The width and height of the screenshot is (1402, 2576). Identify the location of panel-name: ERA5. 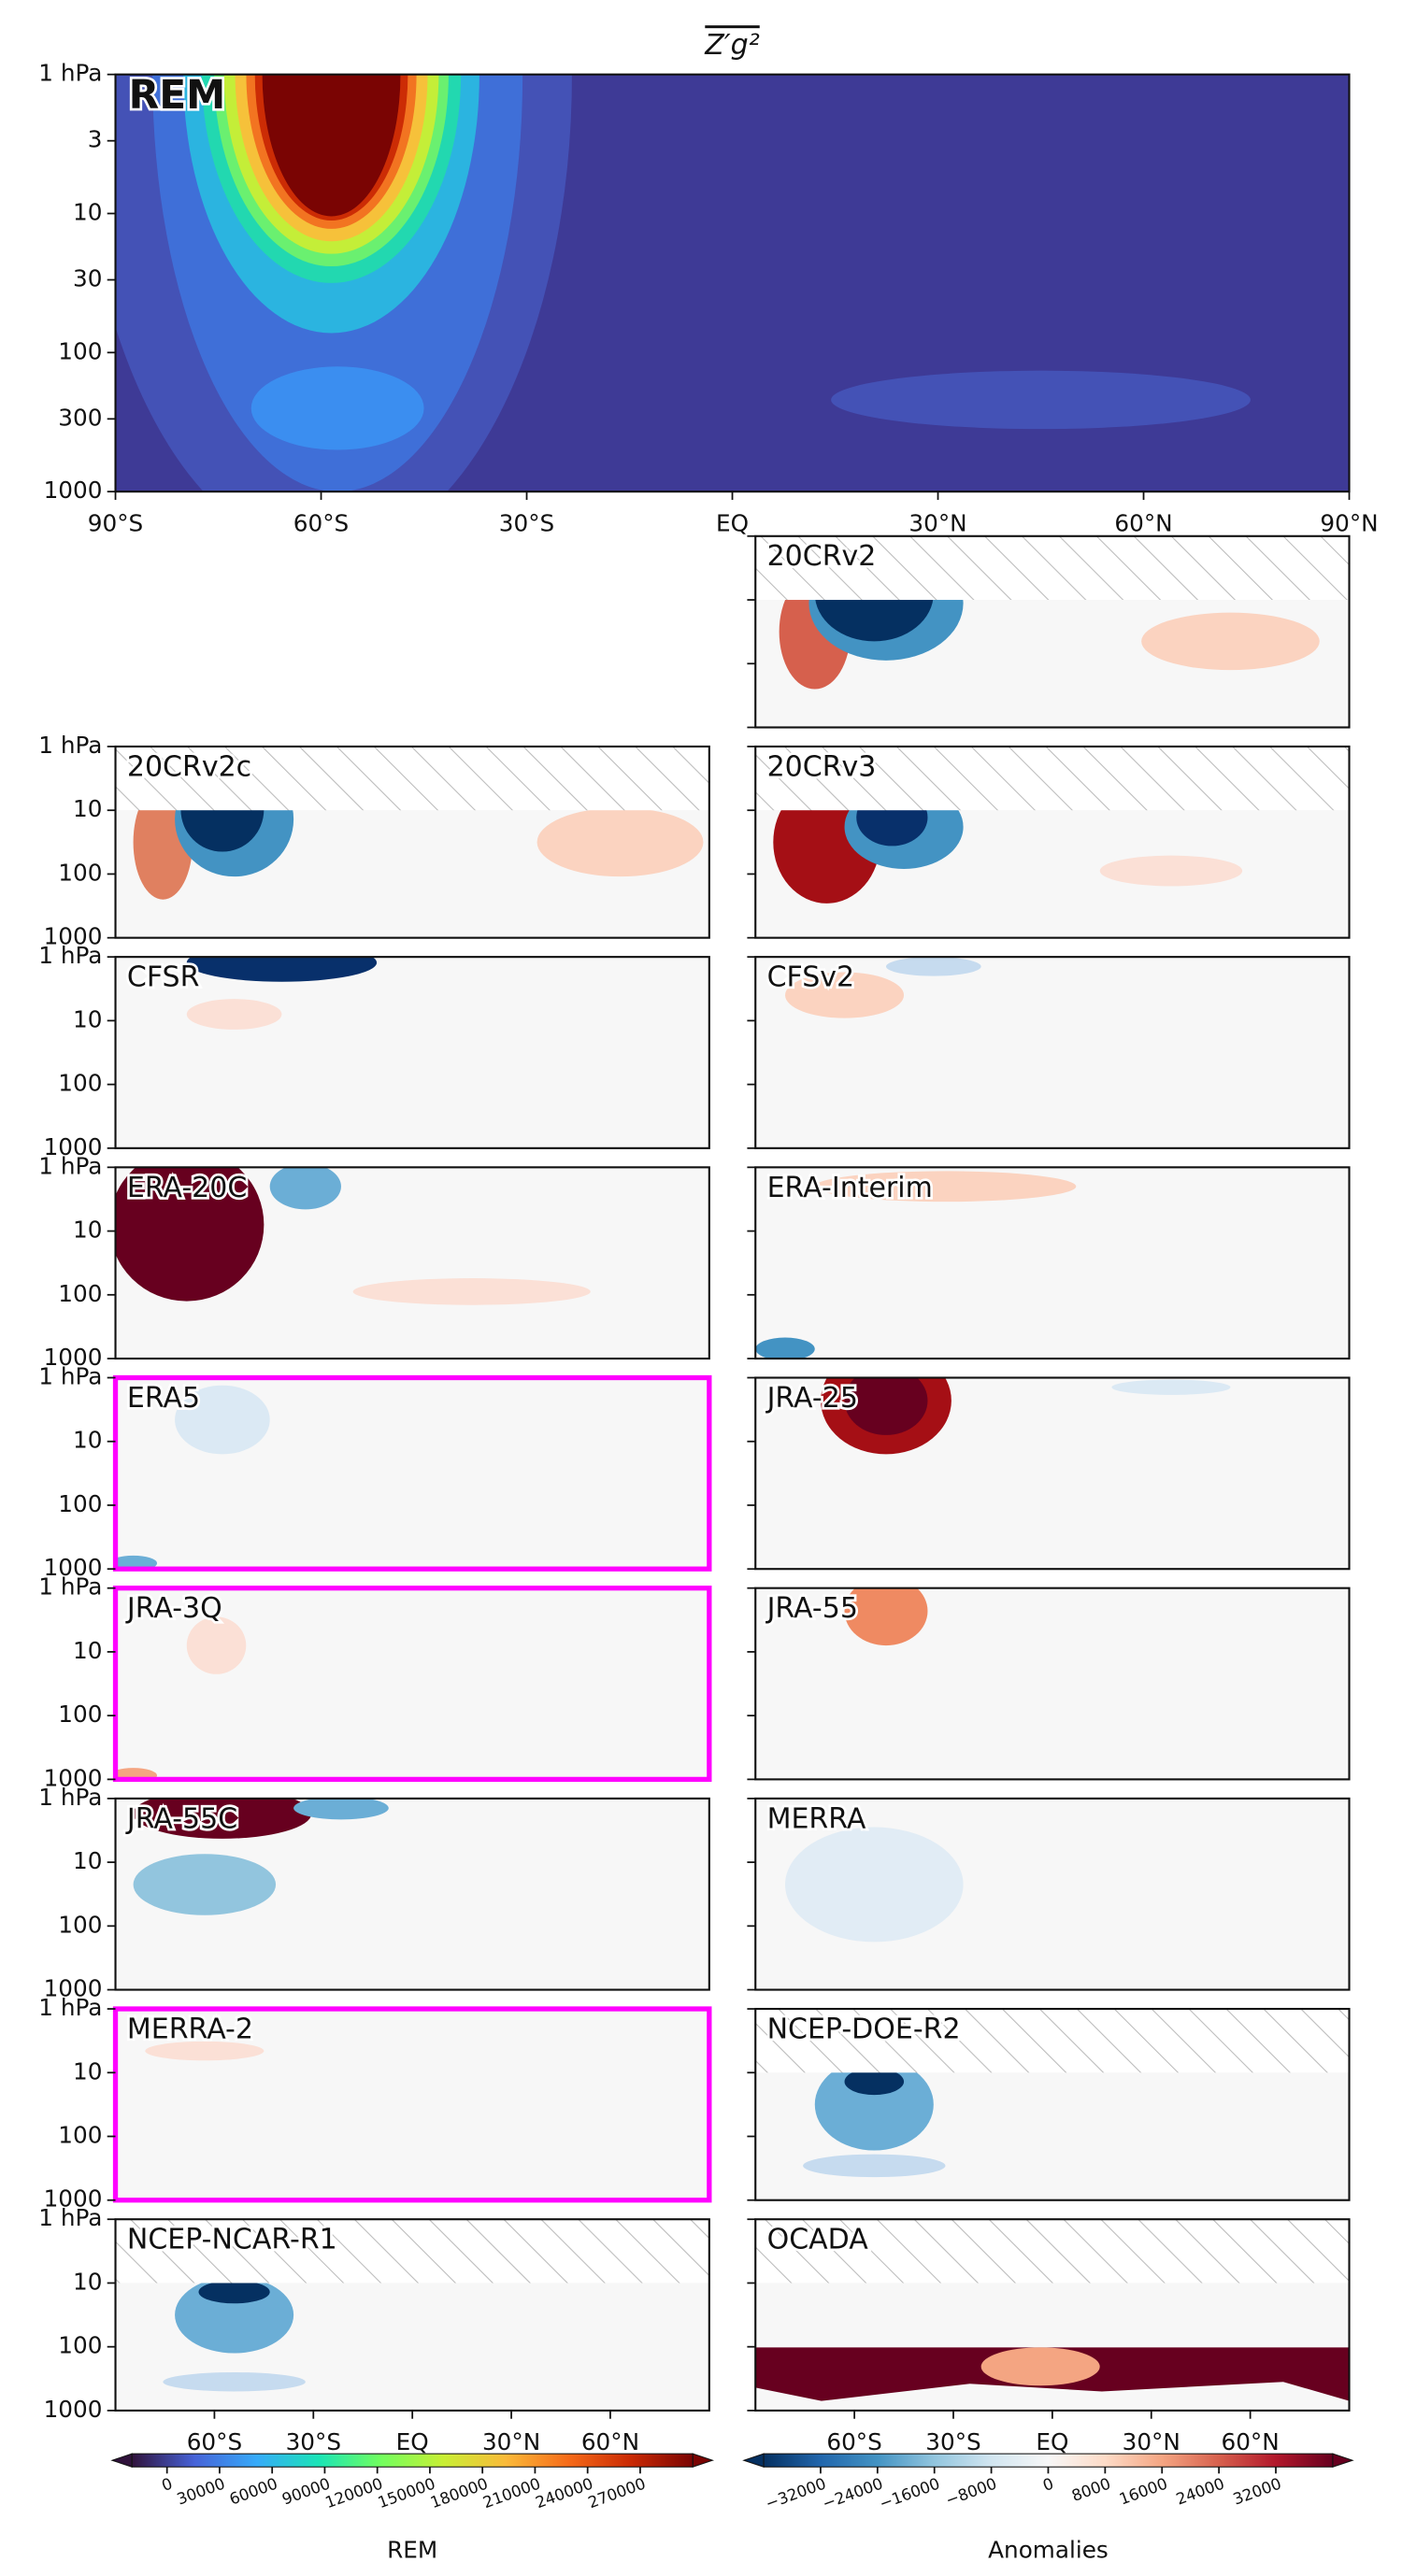
(163, 1399).